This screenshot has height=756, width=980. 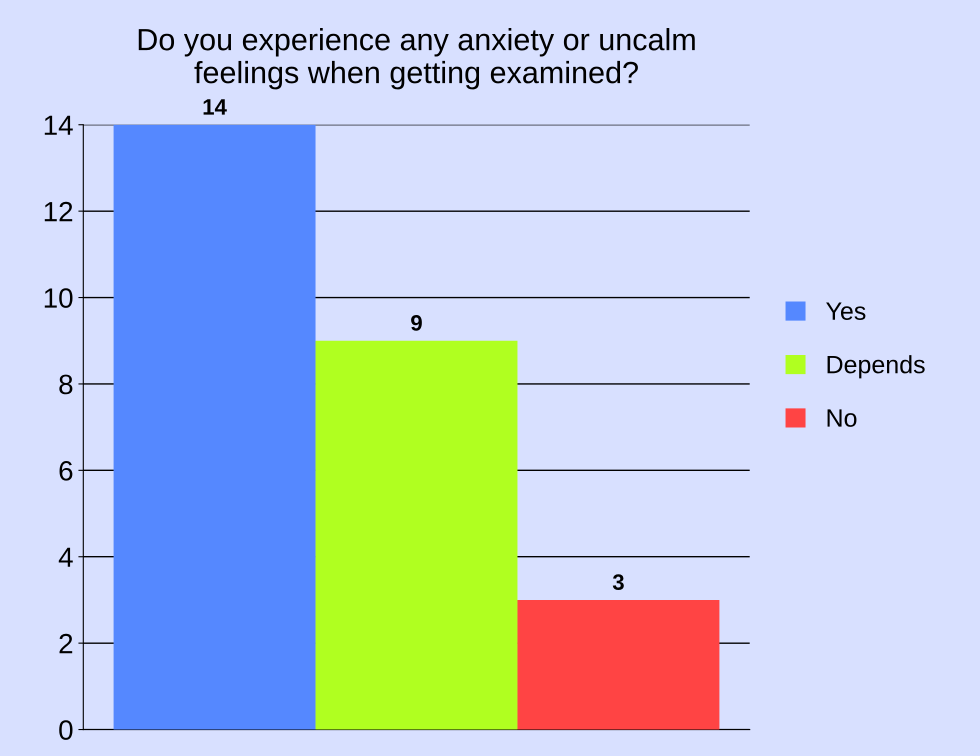 What do you see at coordinates (416, 323) in the screenshot?
I see `data-label: 9` at bounding box center [416, 323].